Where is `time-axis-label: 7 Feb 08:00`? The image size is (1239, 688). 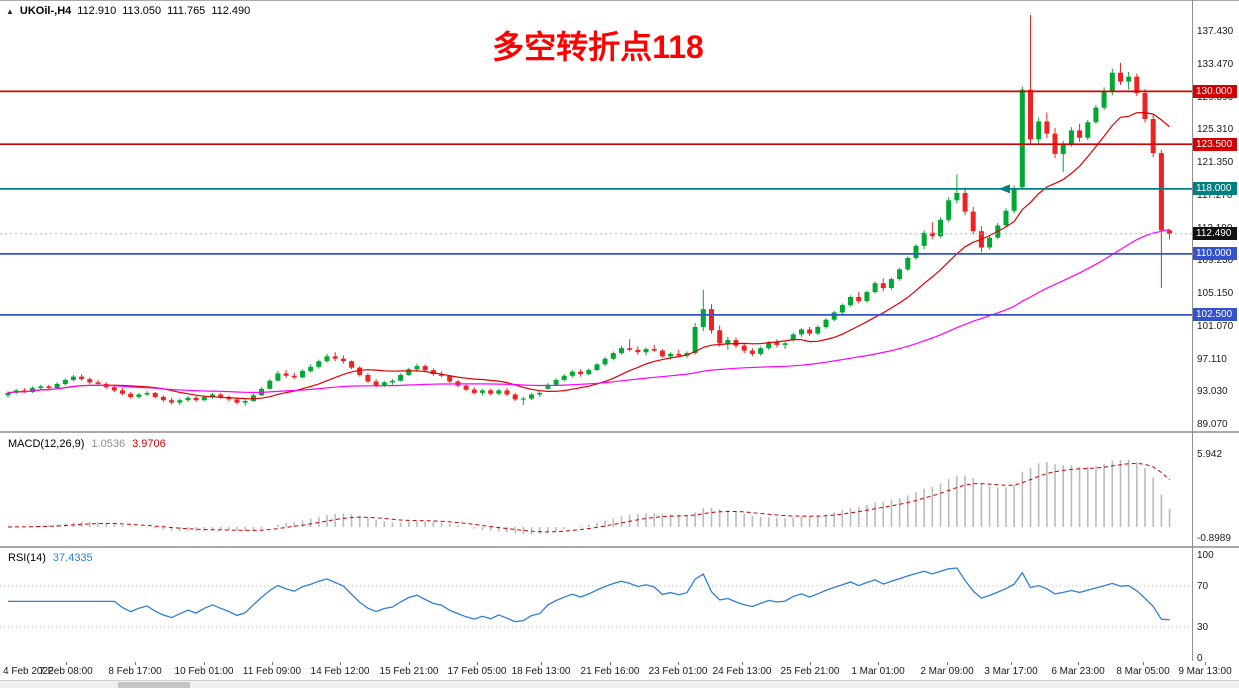 time-axis-label: 7 Feb 08:00 is located at coordinates (66, 671).